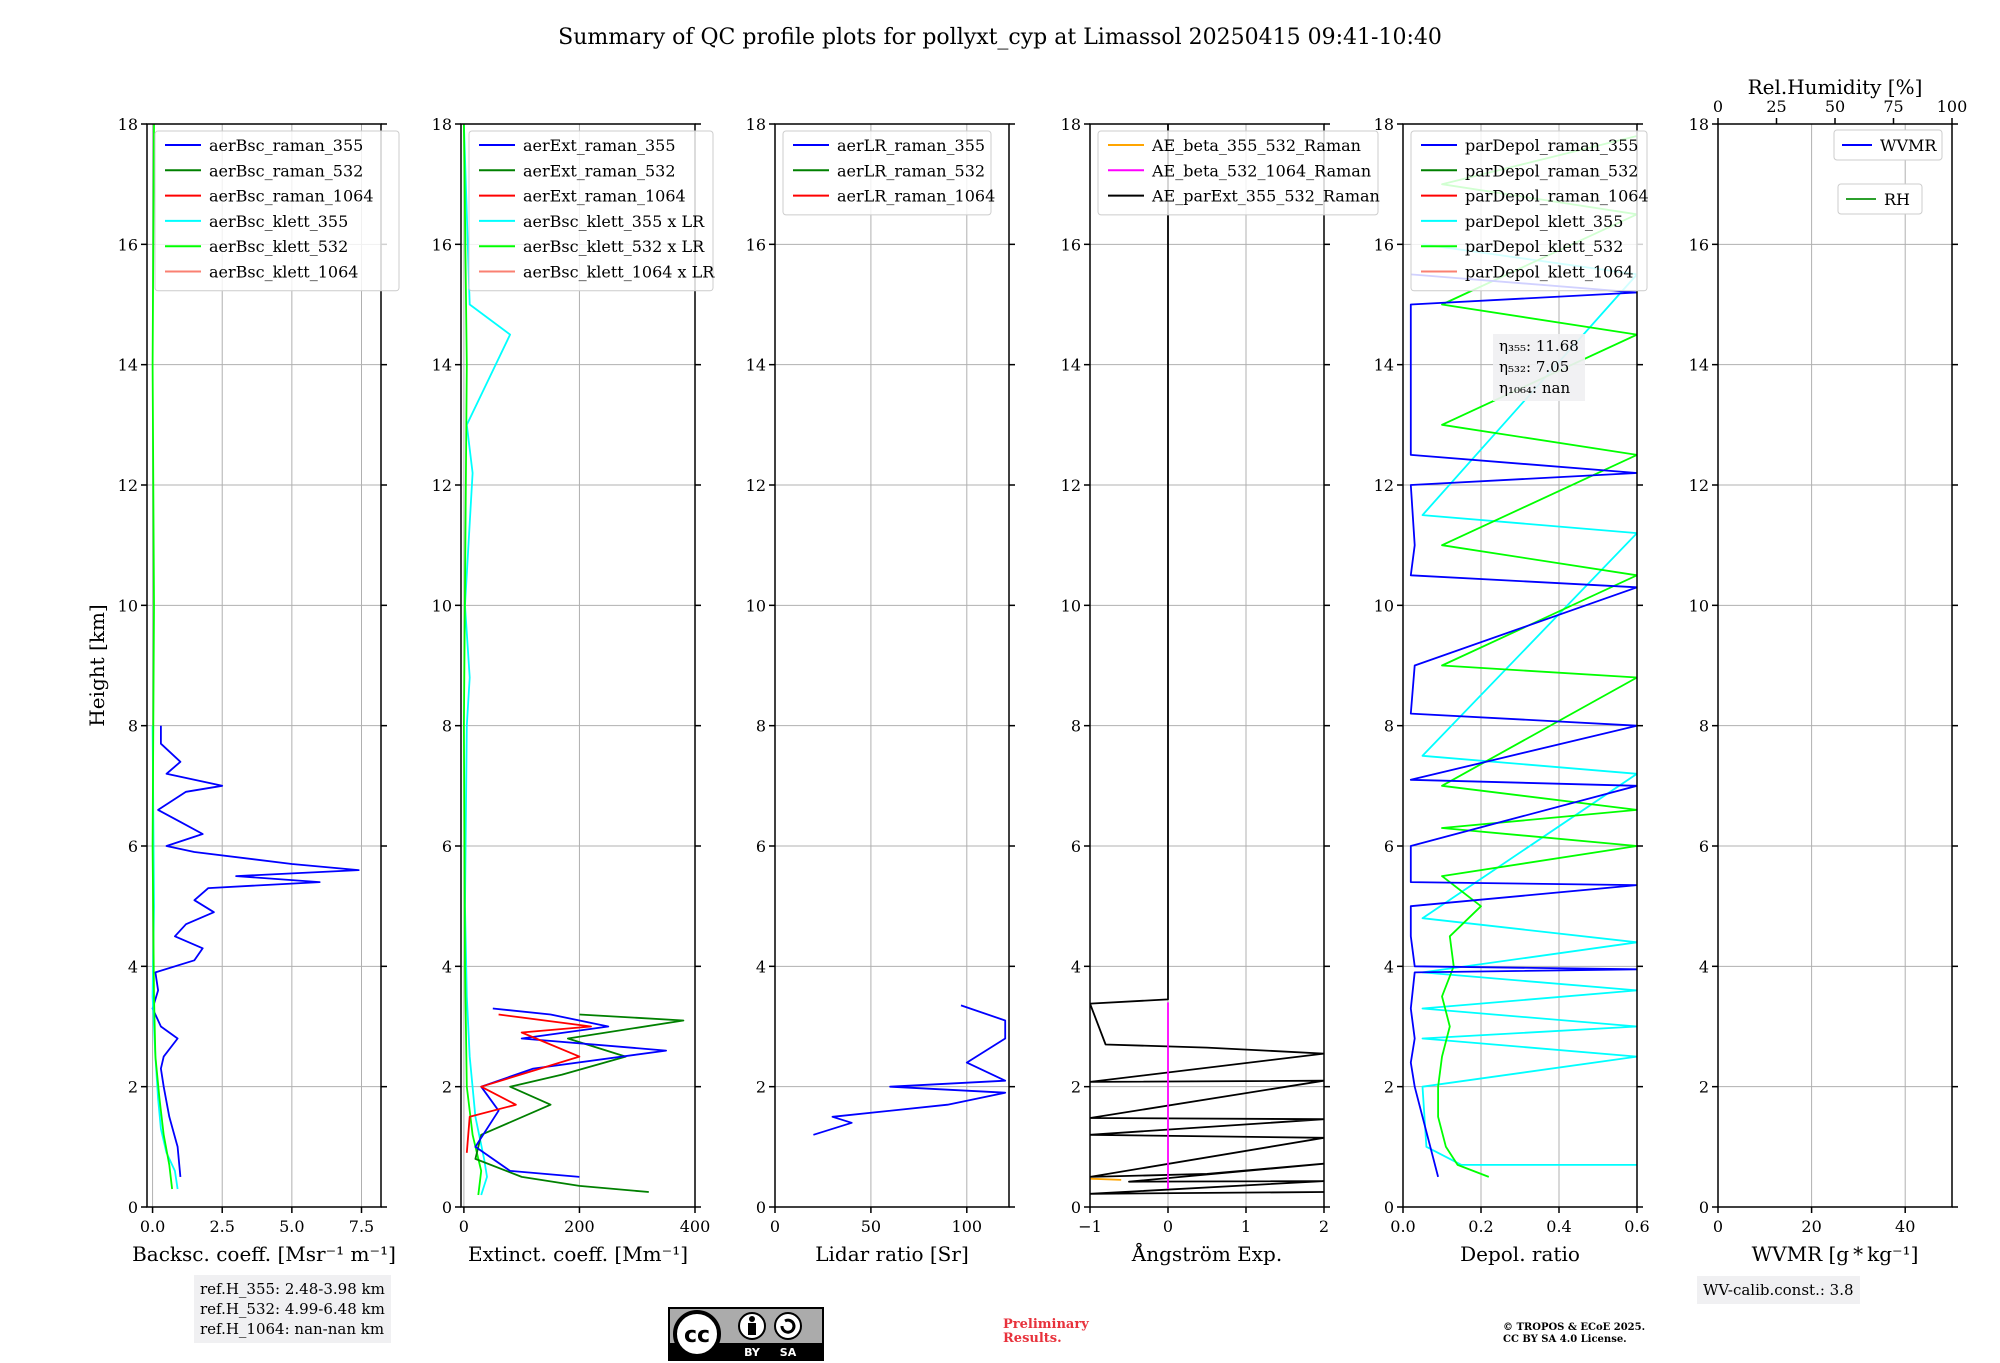 This screenshot has width=2000, height=1363. What do you see at coordinates (1256, 145) in the screenshot?
I see `legend-label: AE_beta_355_532_Raman` at bounding box center [1256, 145].